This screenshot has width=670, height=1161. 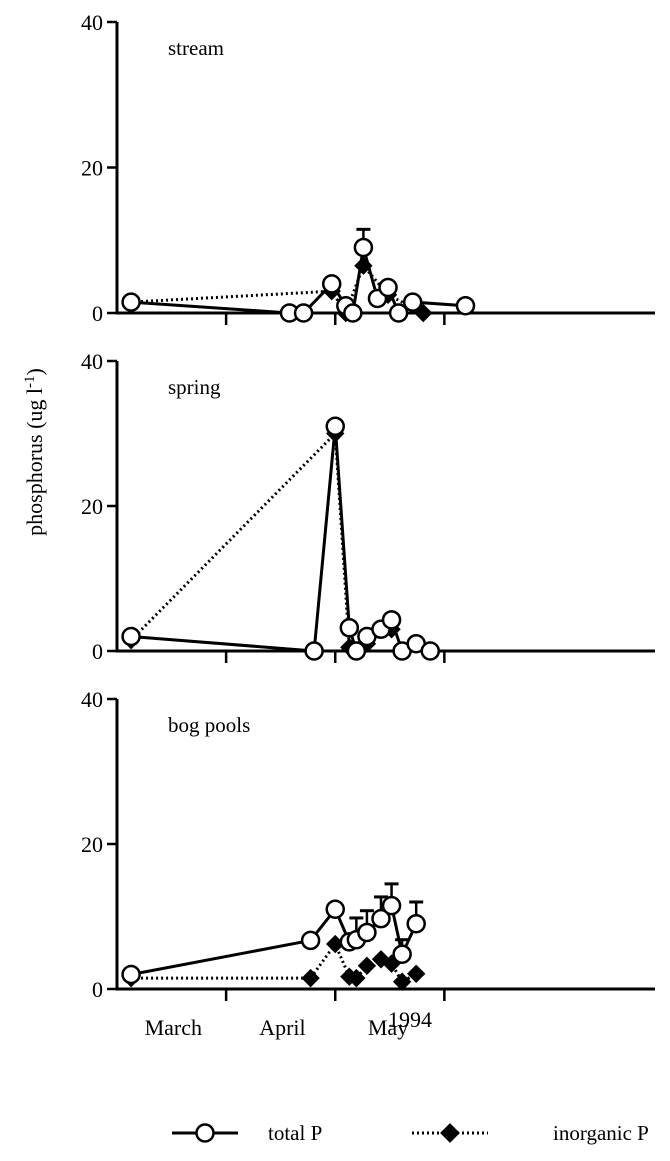 What do you see at coordinates (410, 1133) in the screenshot?
I see `legend: total P inorganic P` at bounding box center [410, 1133].